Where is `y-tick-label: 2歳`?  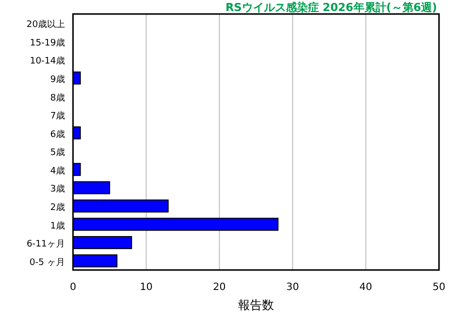
y-tick-label: 2歳 is located at coordinates (57, 207).